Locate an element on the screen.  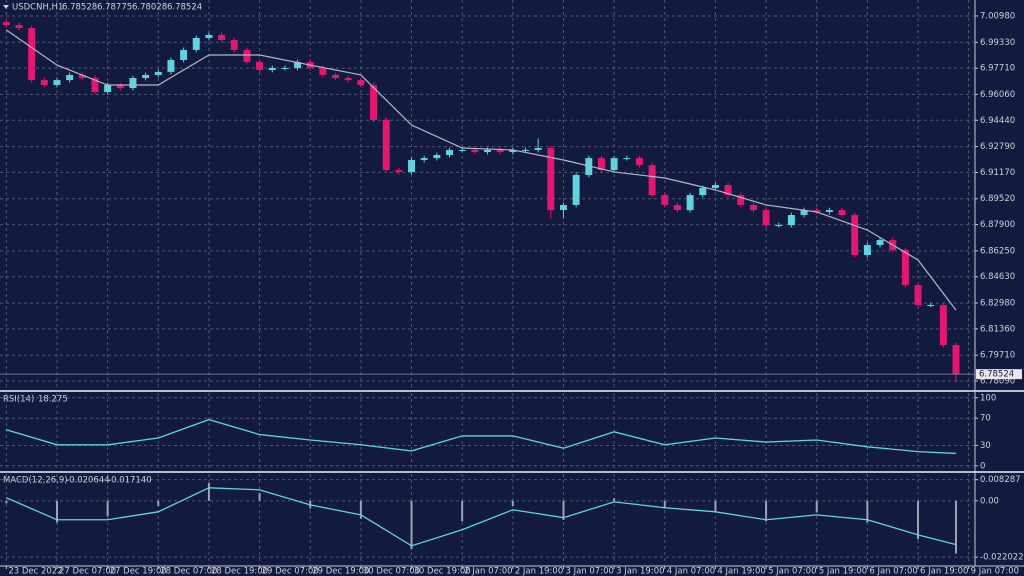
rsi-value: 18.275 is located at coordinates (53, 400).